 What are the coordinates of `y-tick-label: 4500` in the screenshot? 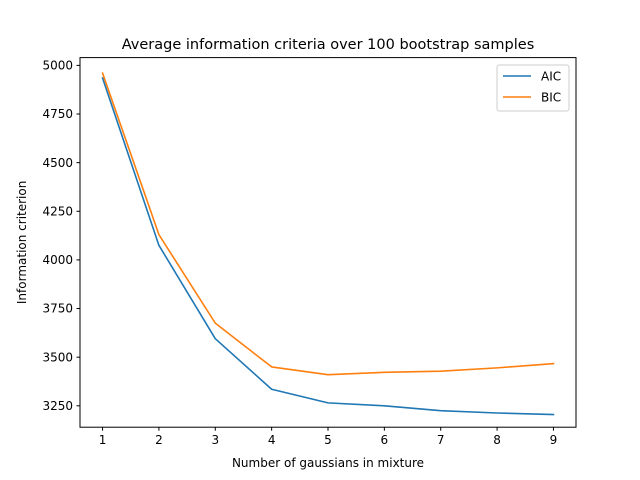 It's located at (57, 163).